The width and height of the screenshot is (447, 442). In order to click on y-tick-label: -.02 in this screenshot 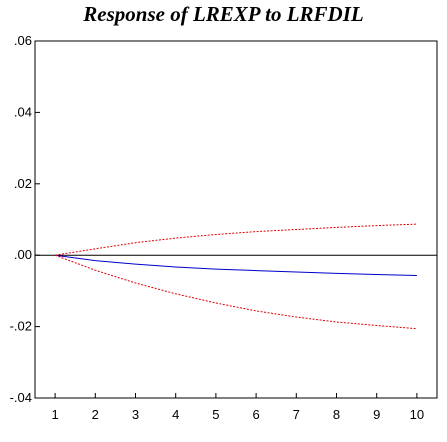, I will do `click(21, 326)`.